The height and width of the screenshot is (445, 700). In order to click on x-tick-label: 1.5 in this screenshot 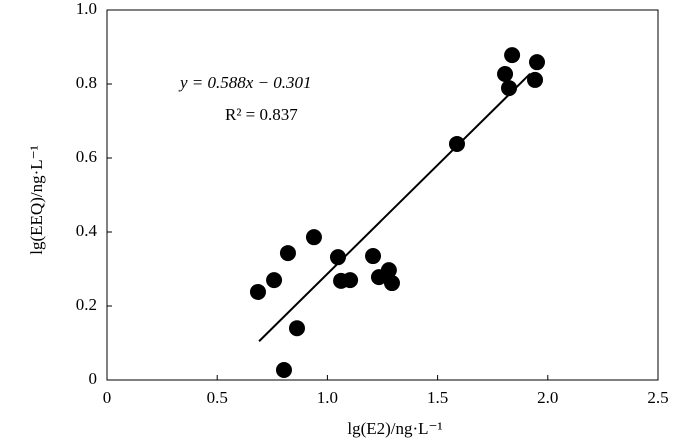, I will do `click(437, 397)`.